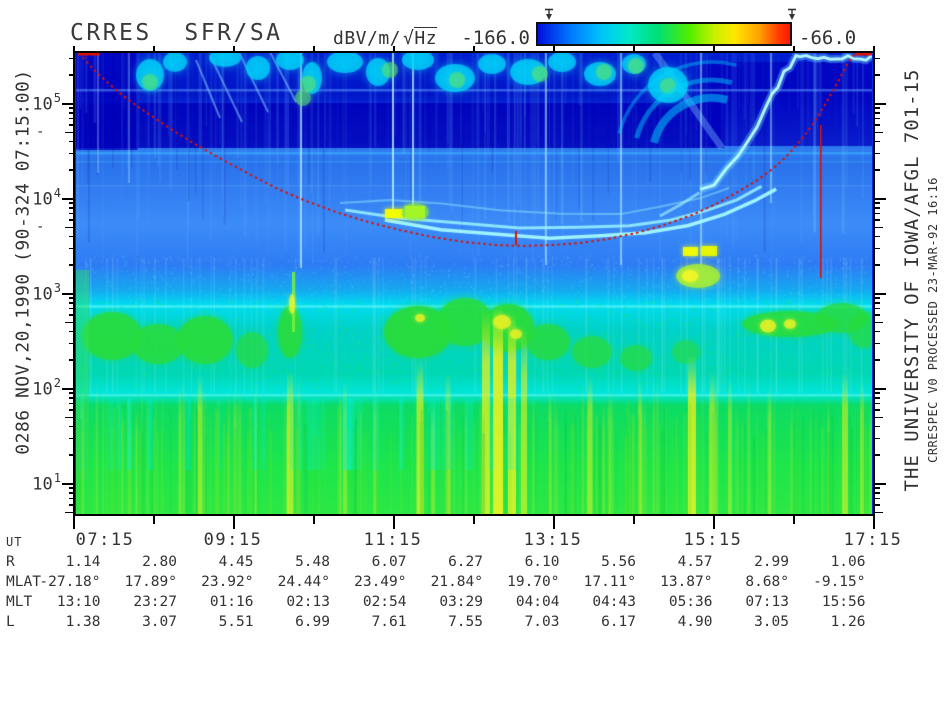 The image size is (945, 720). I want to click on table-cell: 1.14, so click(83, 562).